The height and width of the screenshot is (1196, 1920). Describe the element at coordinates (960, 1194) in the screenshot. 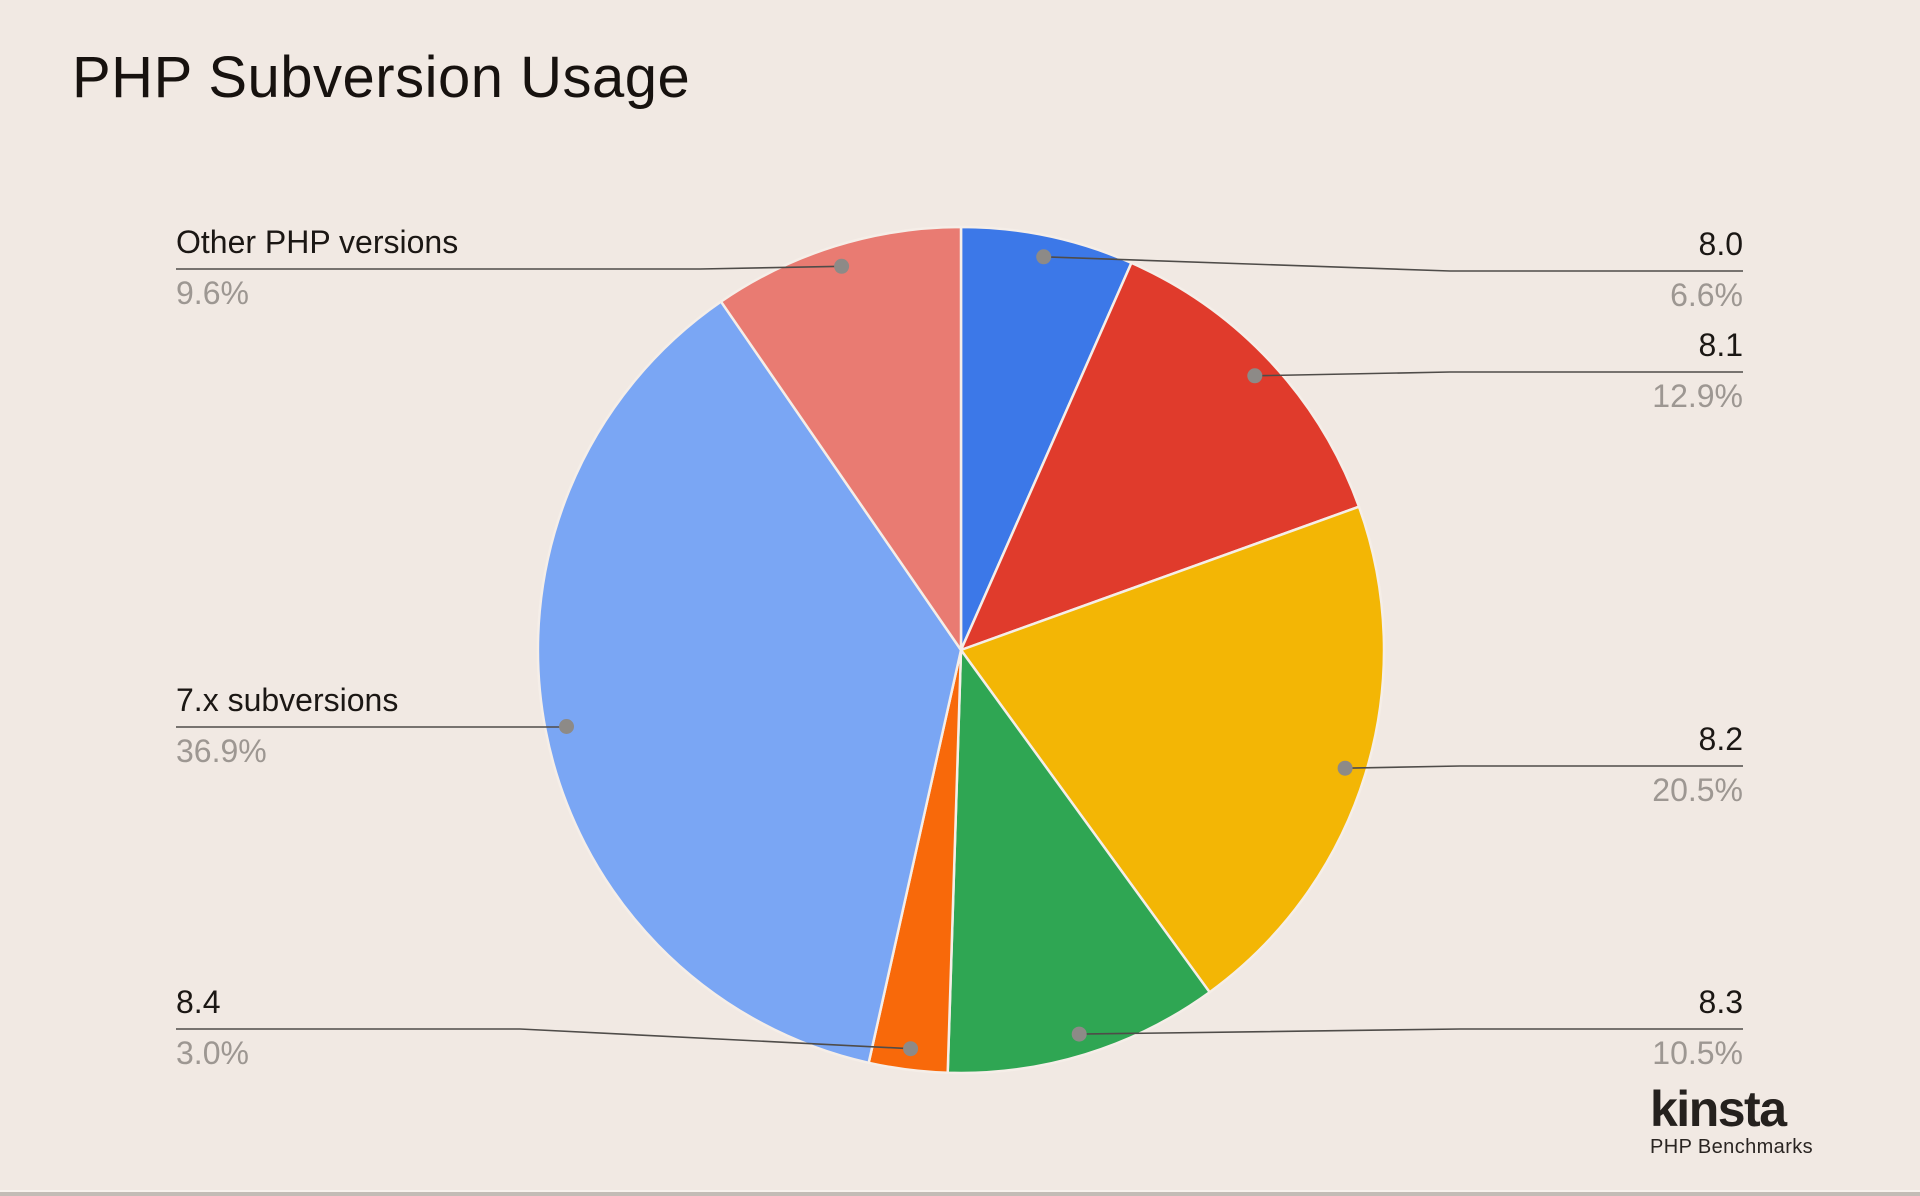

I see `bottom-strip-dark` at that location.